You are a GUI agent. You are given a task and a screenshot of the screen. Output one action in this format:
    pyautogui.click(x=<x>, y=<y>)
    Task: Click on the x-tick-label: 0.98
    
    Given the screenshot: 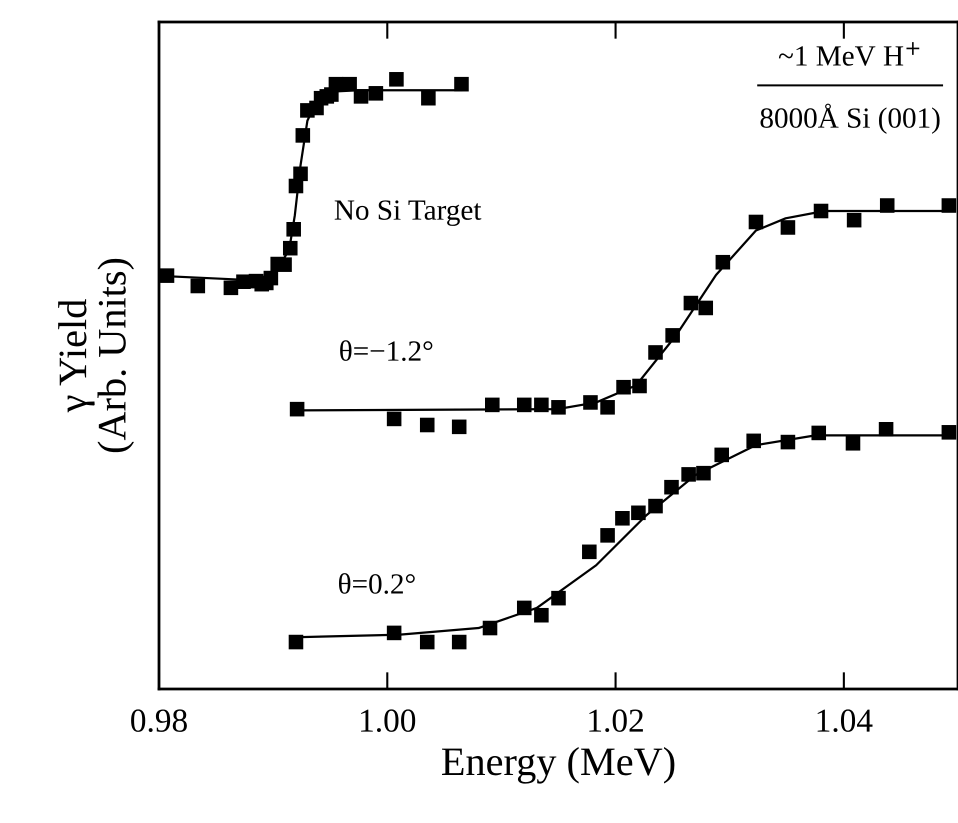 What is the action you would take?
    pyautogui.click(x=159, y=720)
    